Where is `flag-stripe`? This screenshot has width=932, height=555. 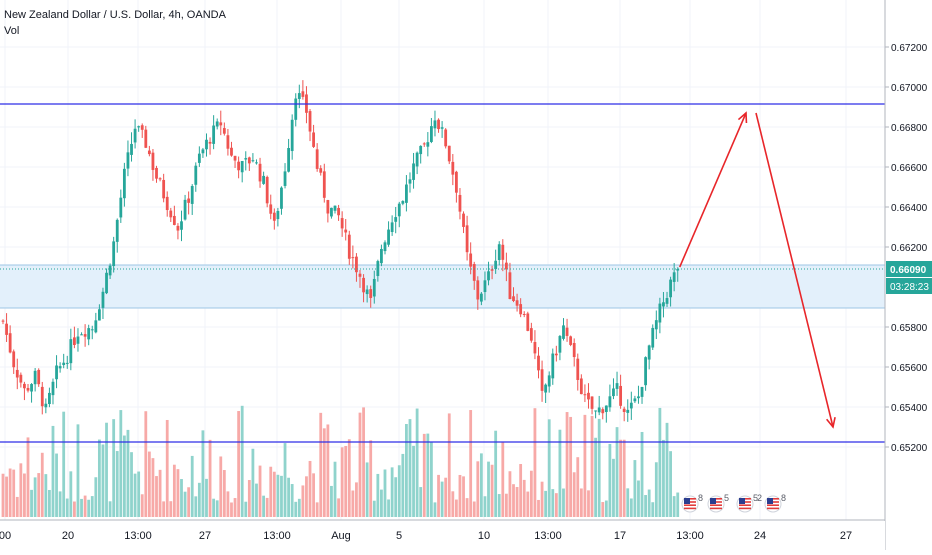 flag-stripe is located at coordinates (773, 505).